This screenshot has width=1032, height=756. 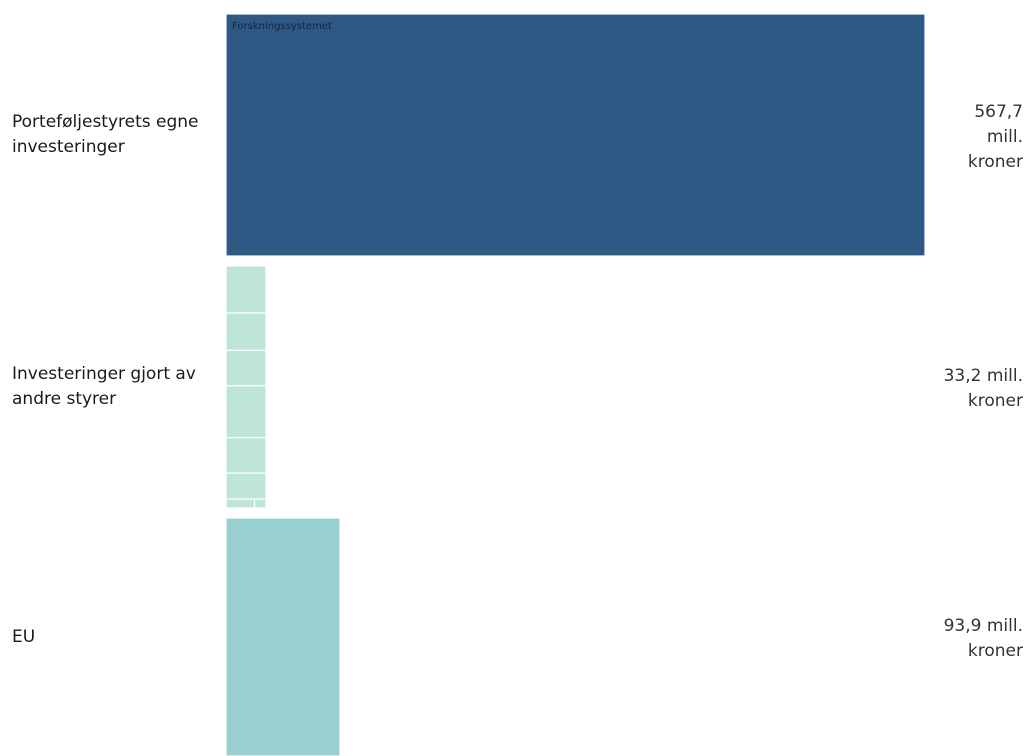 I want to click on value-label: 93,9 mill. kroner, so click(x=983, y=638).